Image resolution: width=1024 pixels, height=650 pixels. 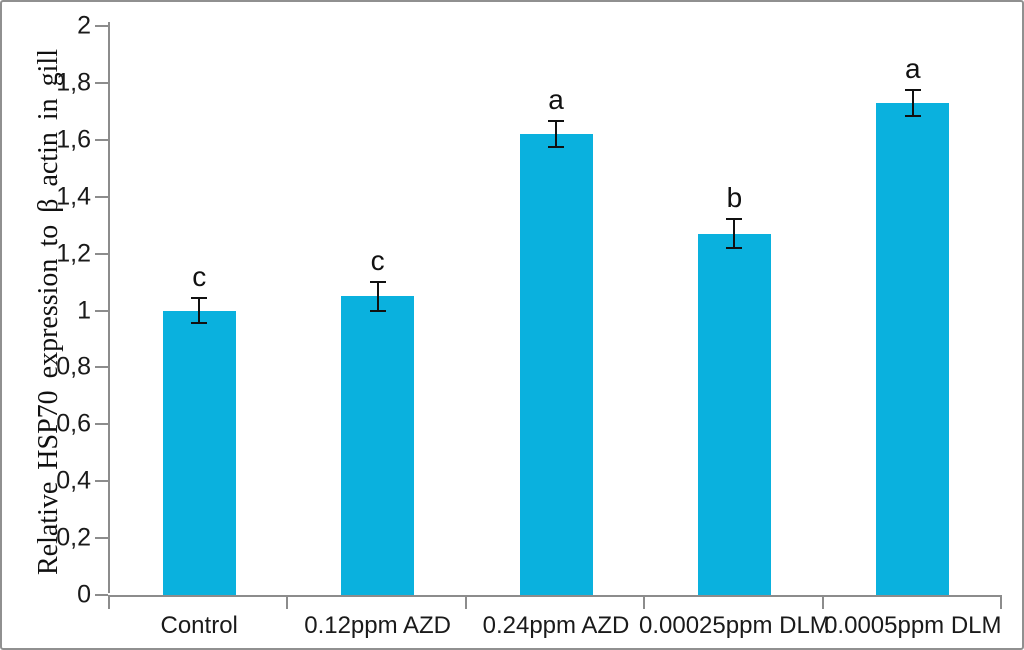 I want to click on y-tick-label: 2, so click(x=84, y=25).